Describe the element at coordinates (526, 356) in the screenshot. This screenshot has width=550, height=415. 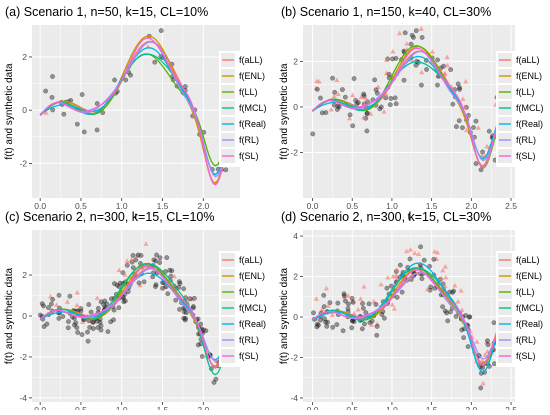
I see `legend-label: f(SL)` at that location.